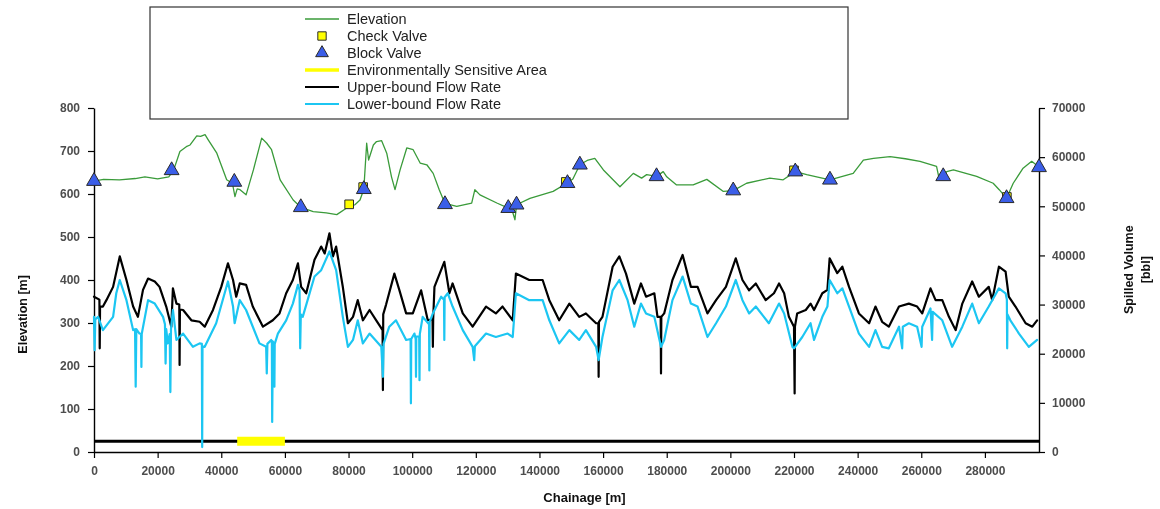  Describe the element at coordinates (413, 470) in the screenshot. I see `x-tick-label: 100000` at that location.